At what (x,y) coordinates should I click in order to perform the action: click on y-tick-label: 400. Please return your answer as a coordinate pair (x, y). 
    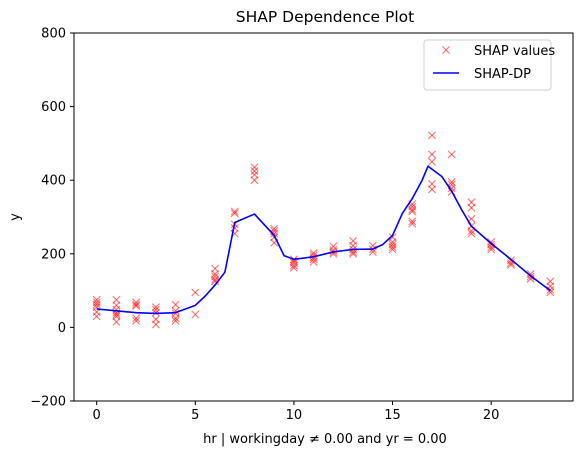
    Looking at the image, I should click on (53, 181).